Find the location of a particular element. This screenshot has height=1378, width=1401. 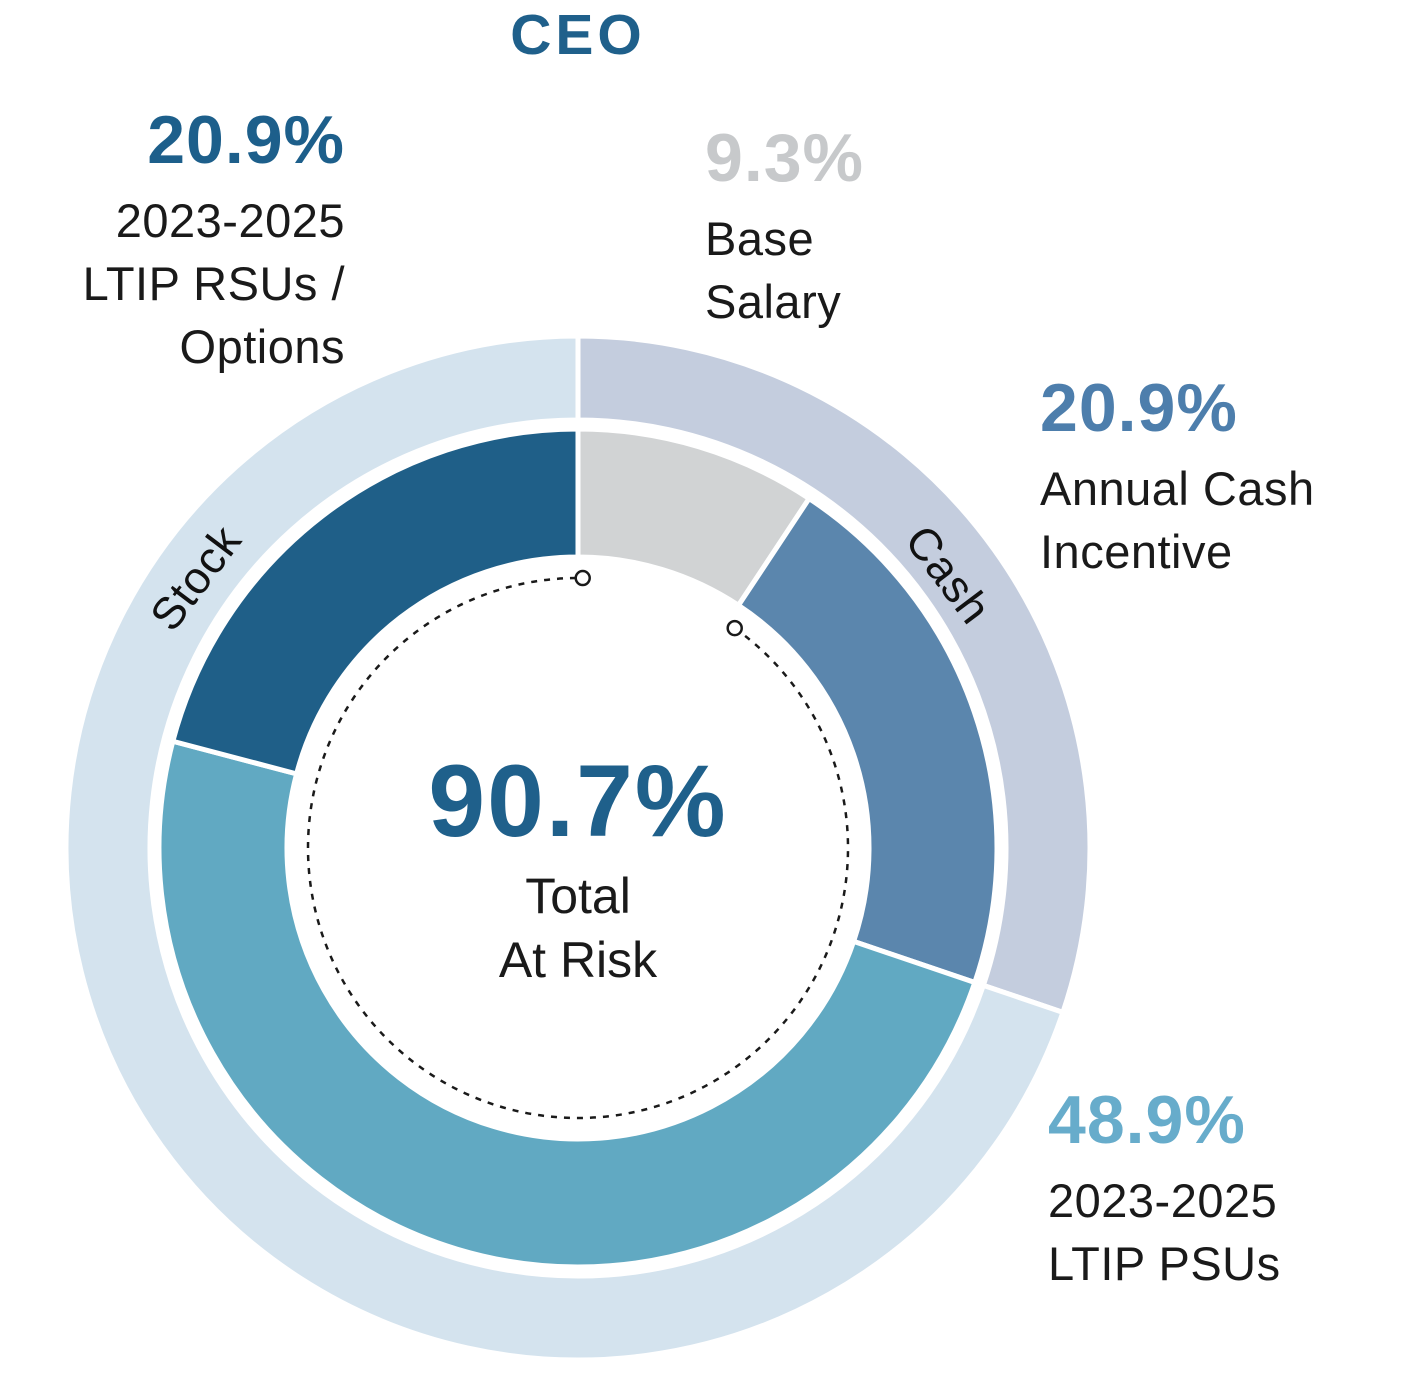

callout-base-salary: 9.3% Base Salary is located at coordinates (784, 226).